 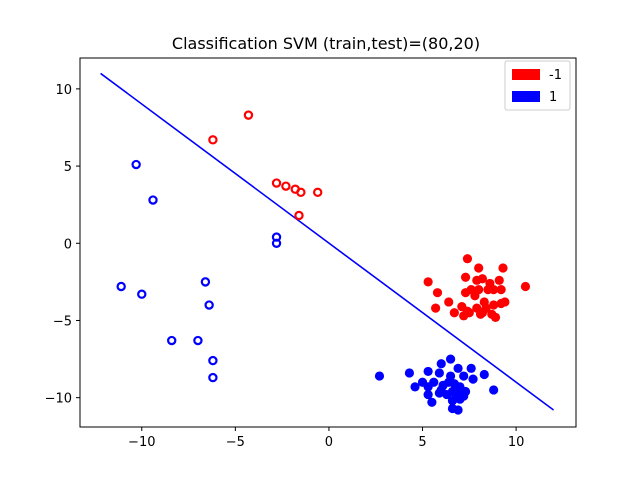 What do you see at coordinates (553, 97) in the screenshot?
I see `legend-label-pos1: 1` at bounding box center [553, 97].